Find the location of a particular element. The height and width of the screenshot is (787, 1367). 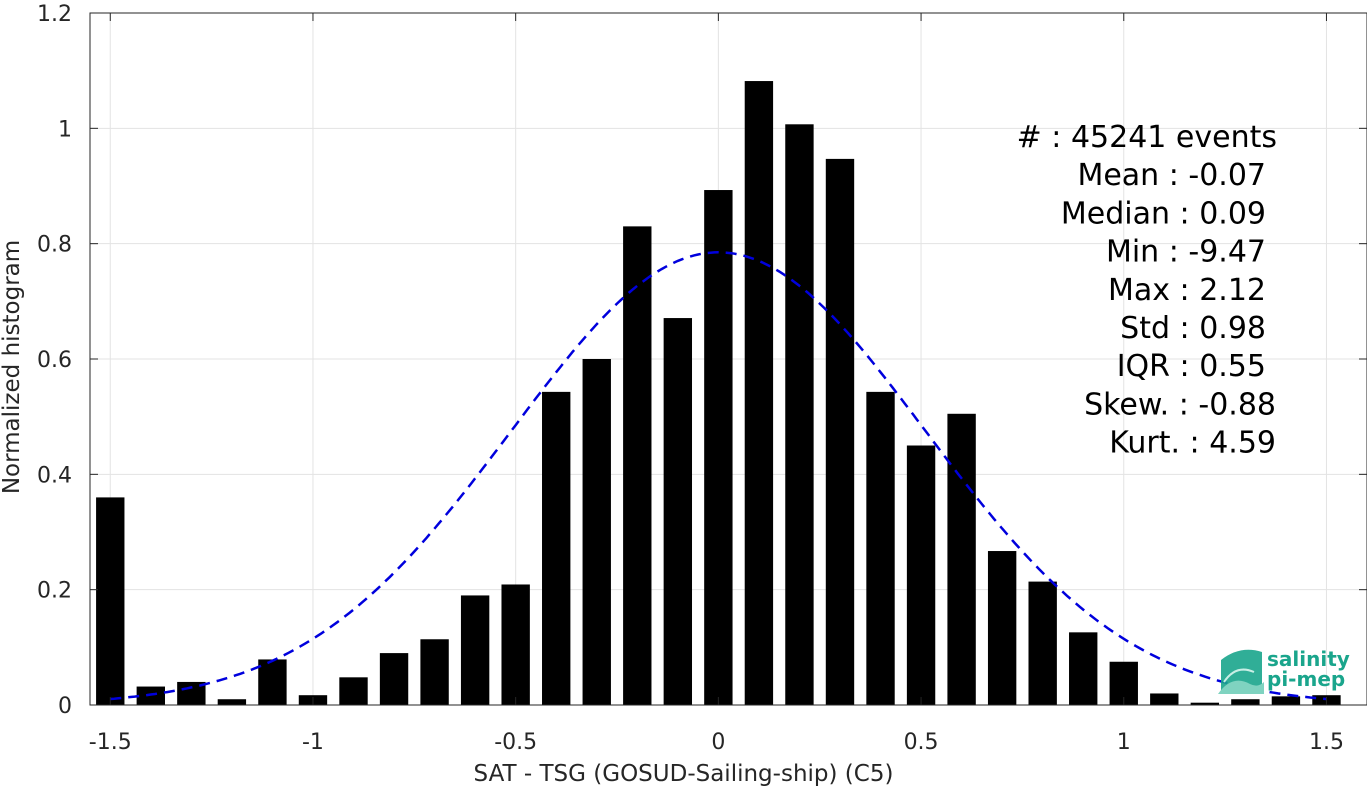

x-axis-label: SAT - TSG (GOSUD-Sailing-ship) (C5) is located at coordinates (684, 774).